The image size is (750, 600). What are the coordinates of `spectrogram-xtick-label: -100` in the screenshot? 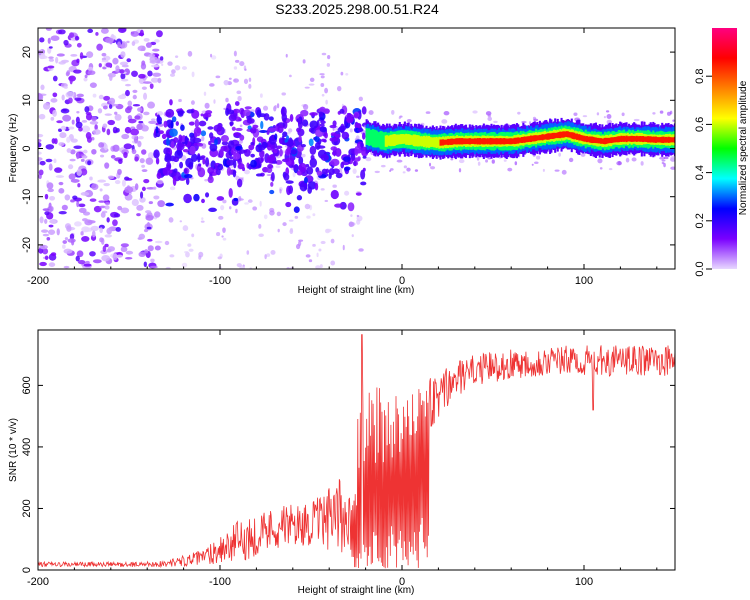 It's located at (220, 281).